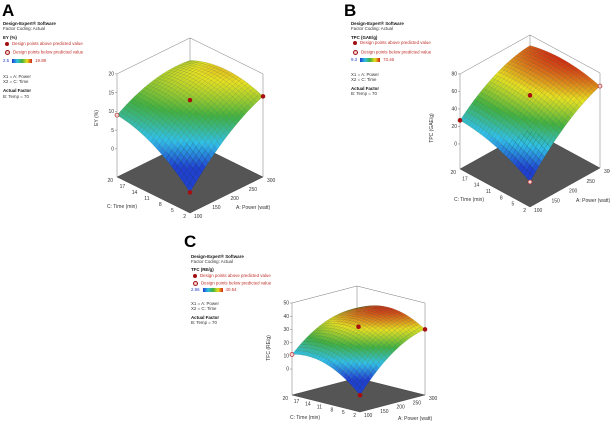  Describe the element at coordinates (350, 10) in the screenshot. I see `panel-letter-b: B` at that location.